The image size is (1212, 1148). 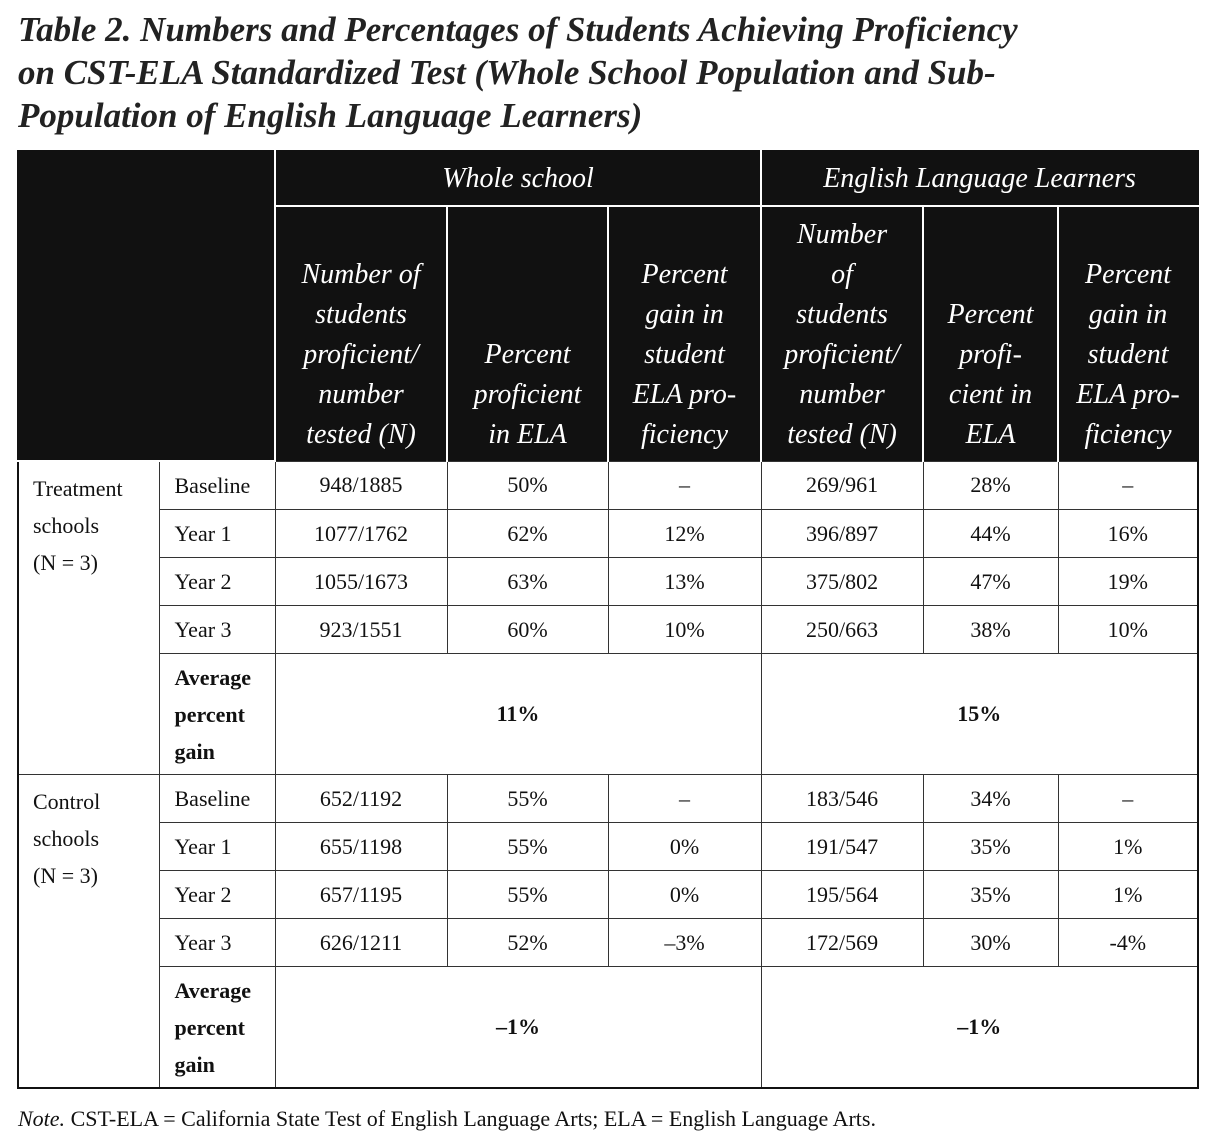 I want to click on column-header-line: profi-, so click(x=990, y=354).